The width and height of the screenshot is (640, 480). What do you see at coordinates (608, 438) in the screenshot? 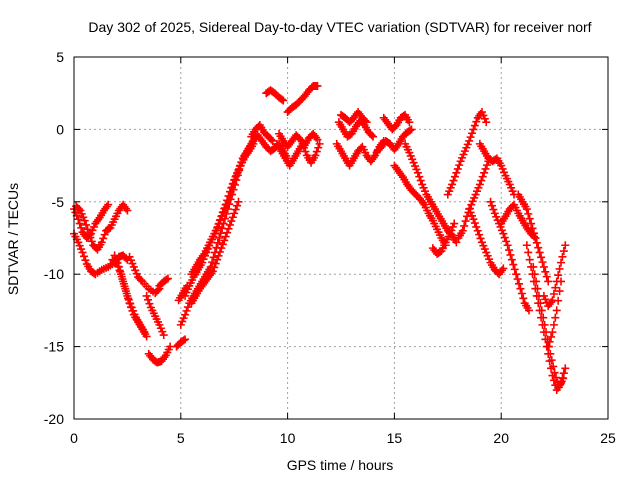
I see `x-tick-label: 25` at bounding box center [608, 438].